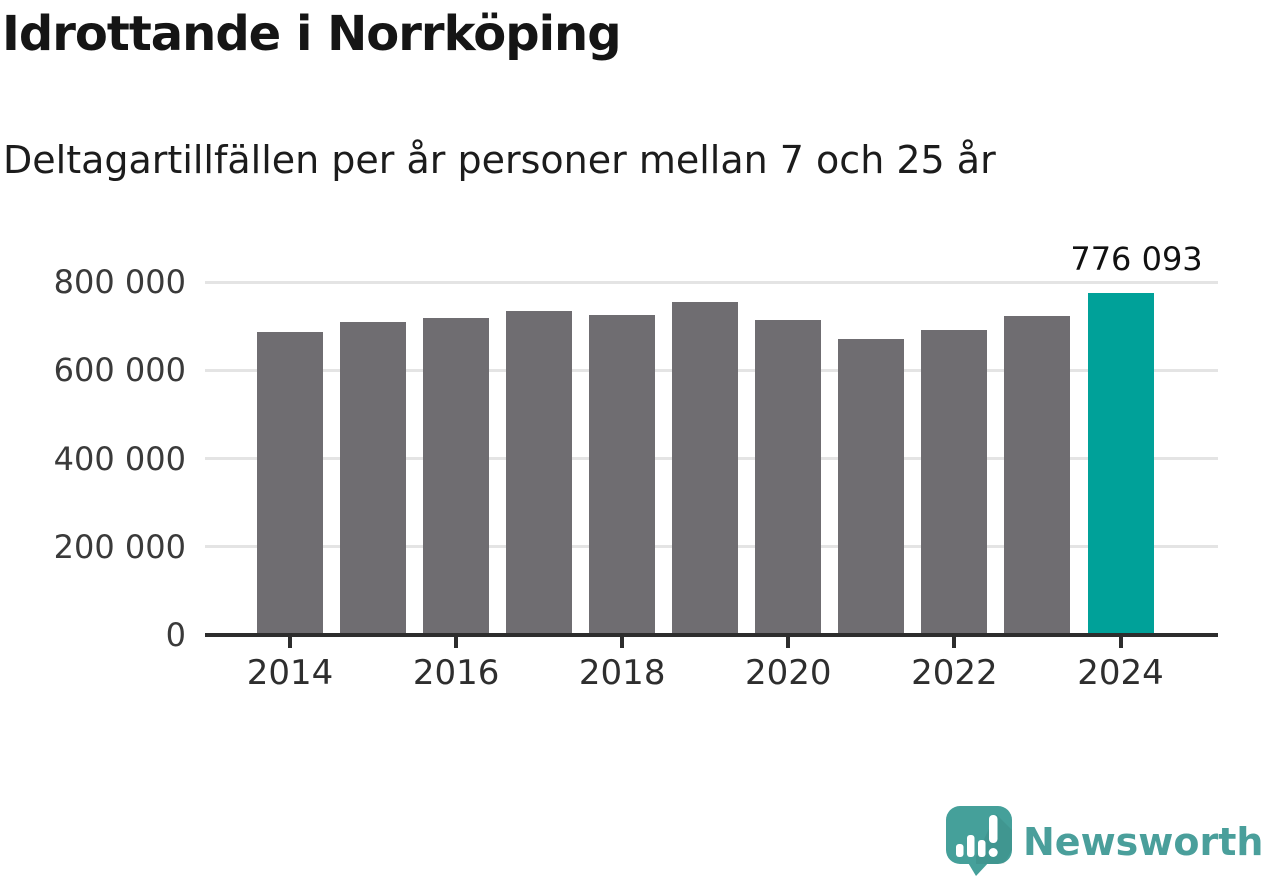 This screenshot has width=1262, height=879. Describe the element at coordinates (119, 546) in the screenshot. I see `y-tick-label: 200 000` at that location.